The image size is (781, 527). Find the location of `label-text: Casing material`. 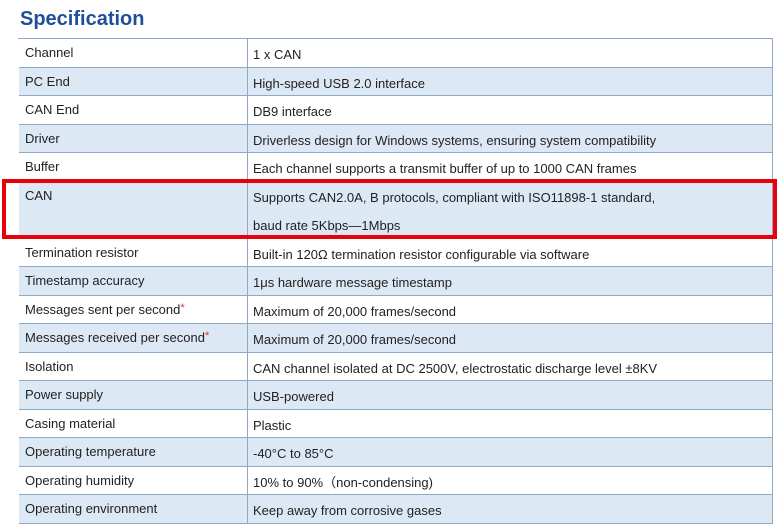

label-text: Casing material is located at coordinates (70, 423).